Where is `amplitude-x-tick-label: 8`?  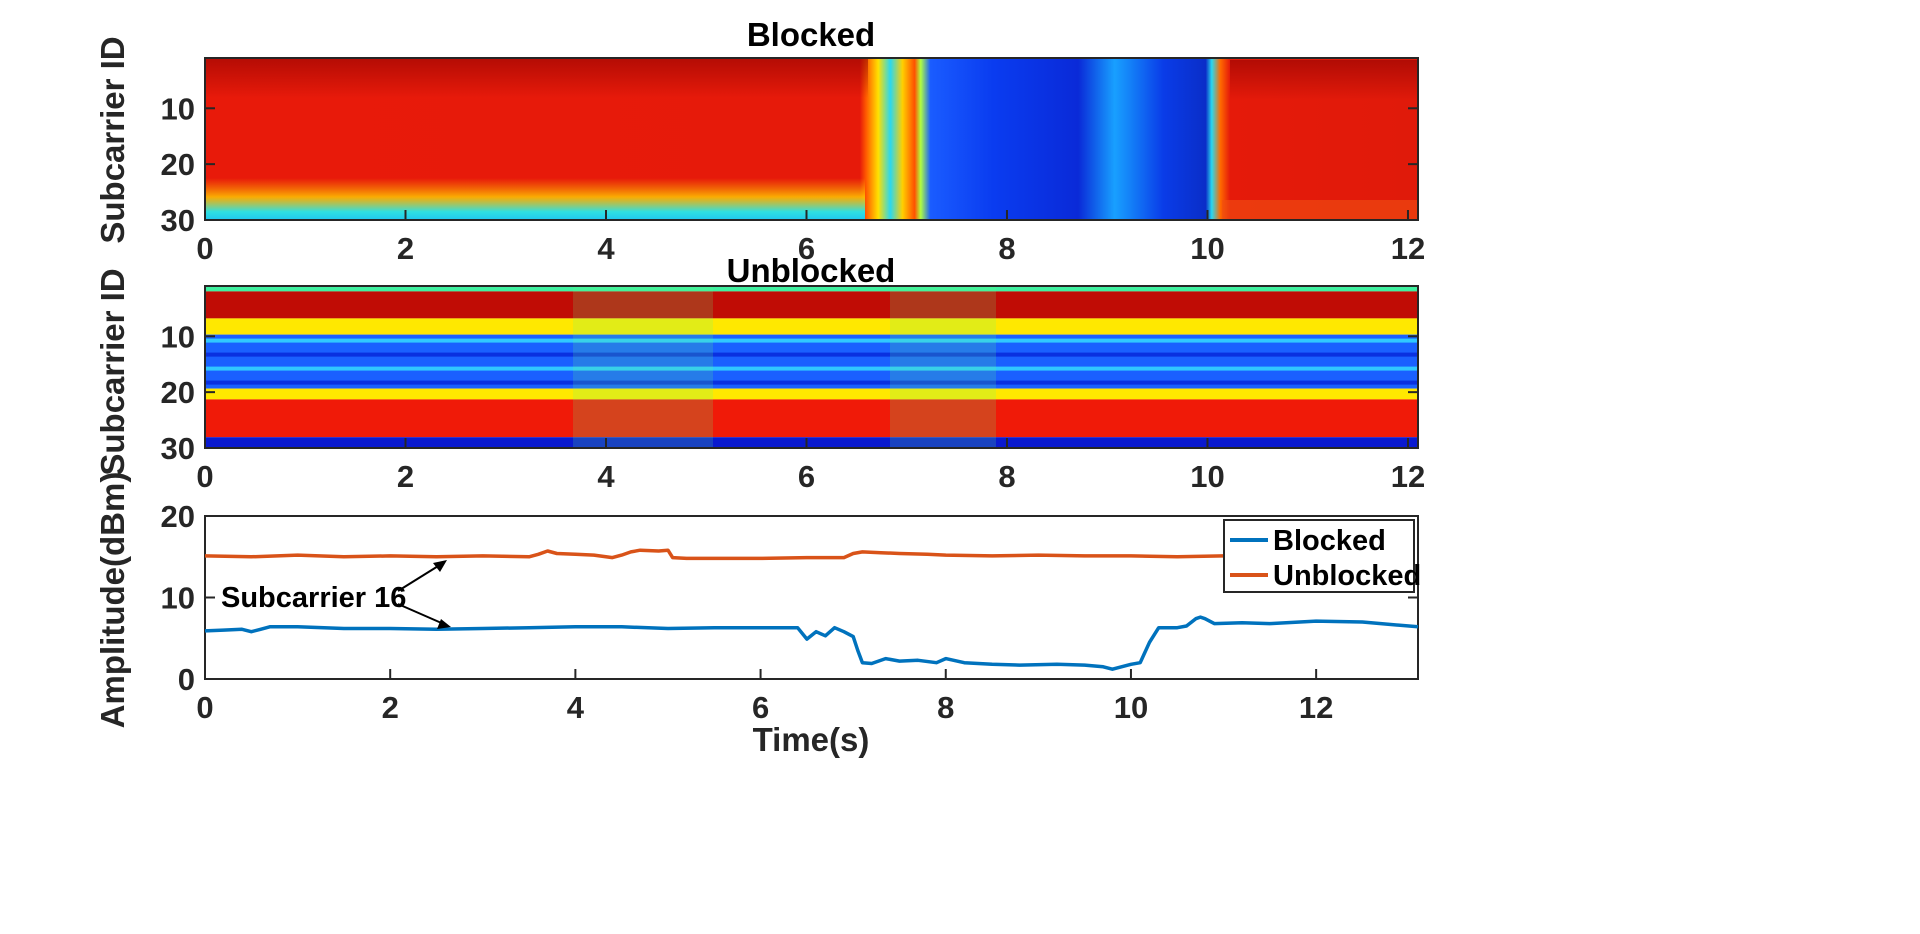 amplitude-x-tick-label: 8 is located at coordinates (945, 707).